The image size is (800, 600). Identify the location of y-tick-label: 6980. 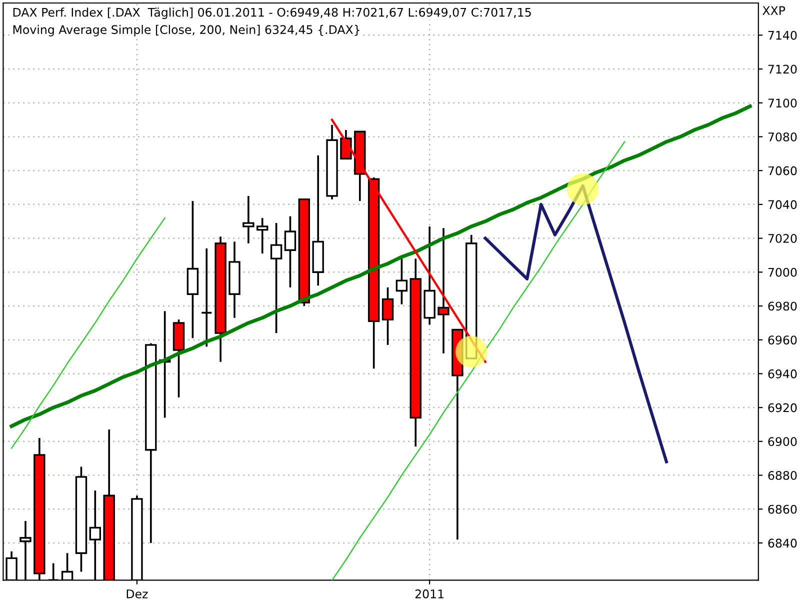
(782, 306).